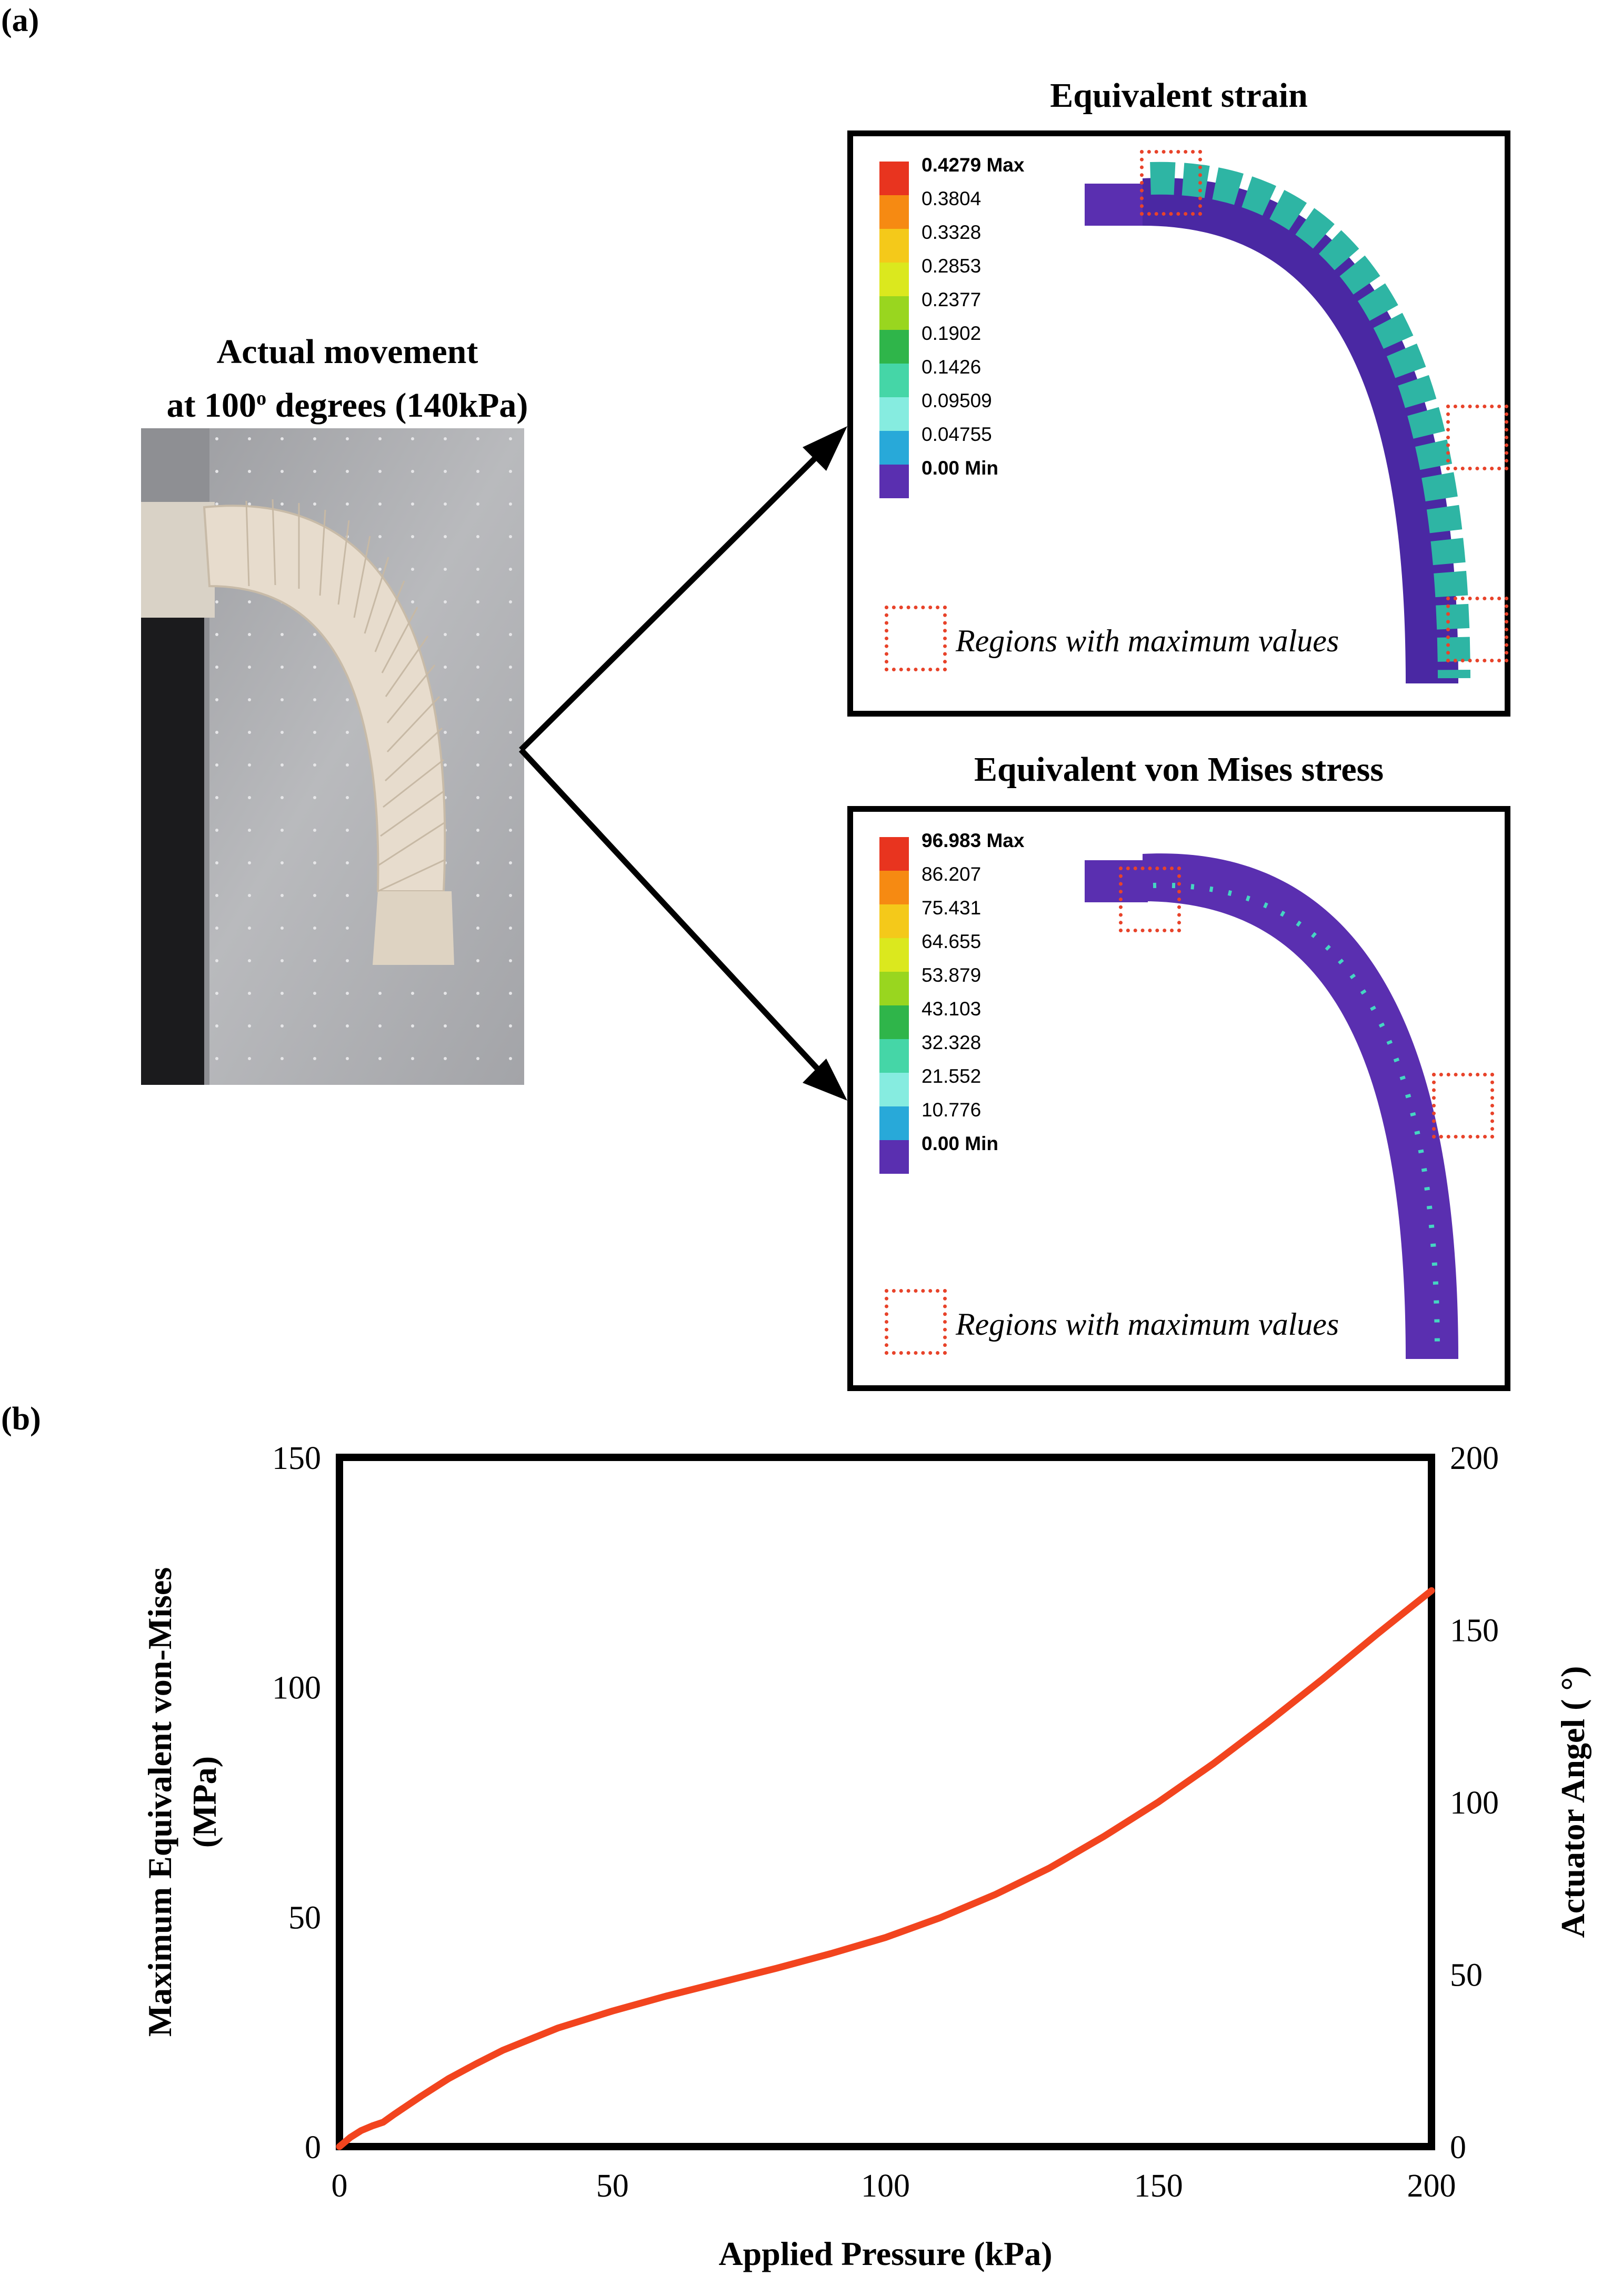  Describe the element at coordinates (1147, 640) in the screenshot. I see `strain-note: Regions with maximum values` at that location.